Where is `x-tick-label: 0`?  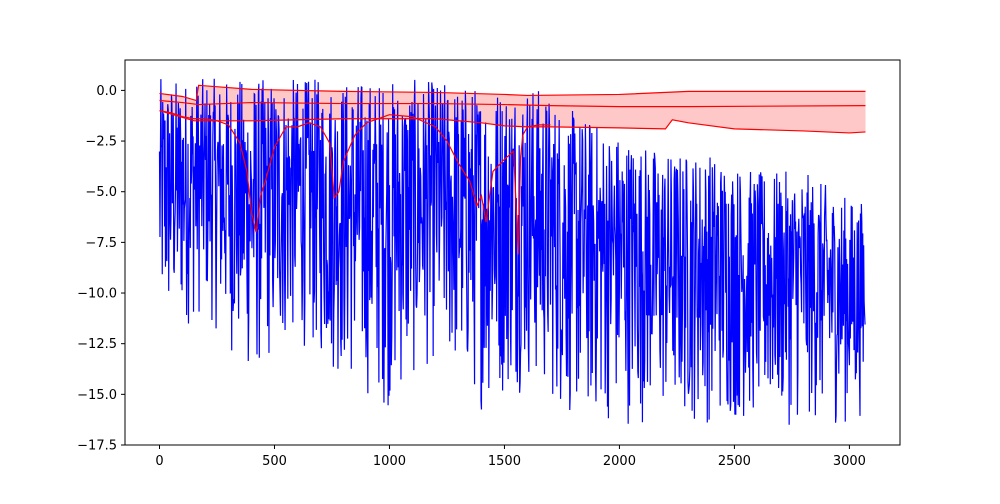 x-tick-label: 0 is located at coordinates (159, 461).